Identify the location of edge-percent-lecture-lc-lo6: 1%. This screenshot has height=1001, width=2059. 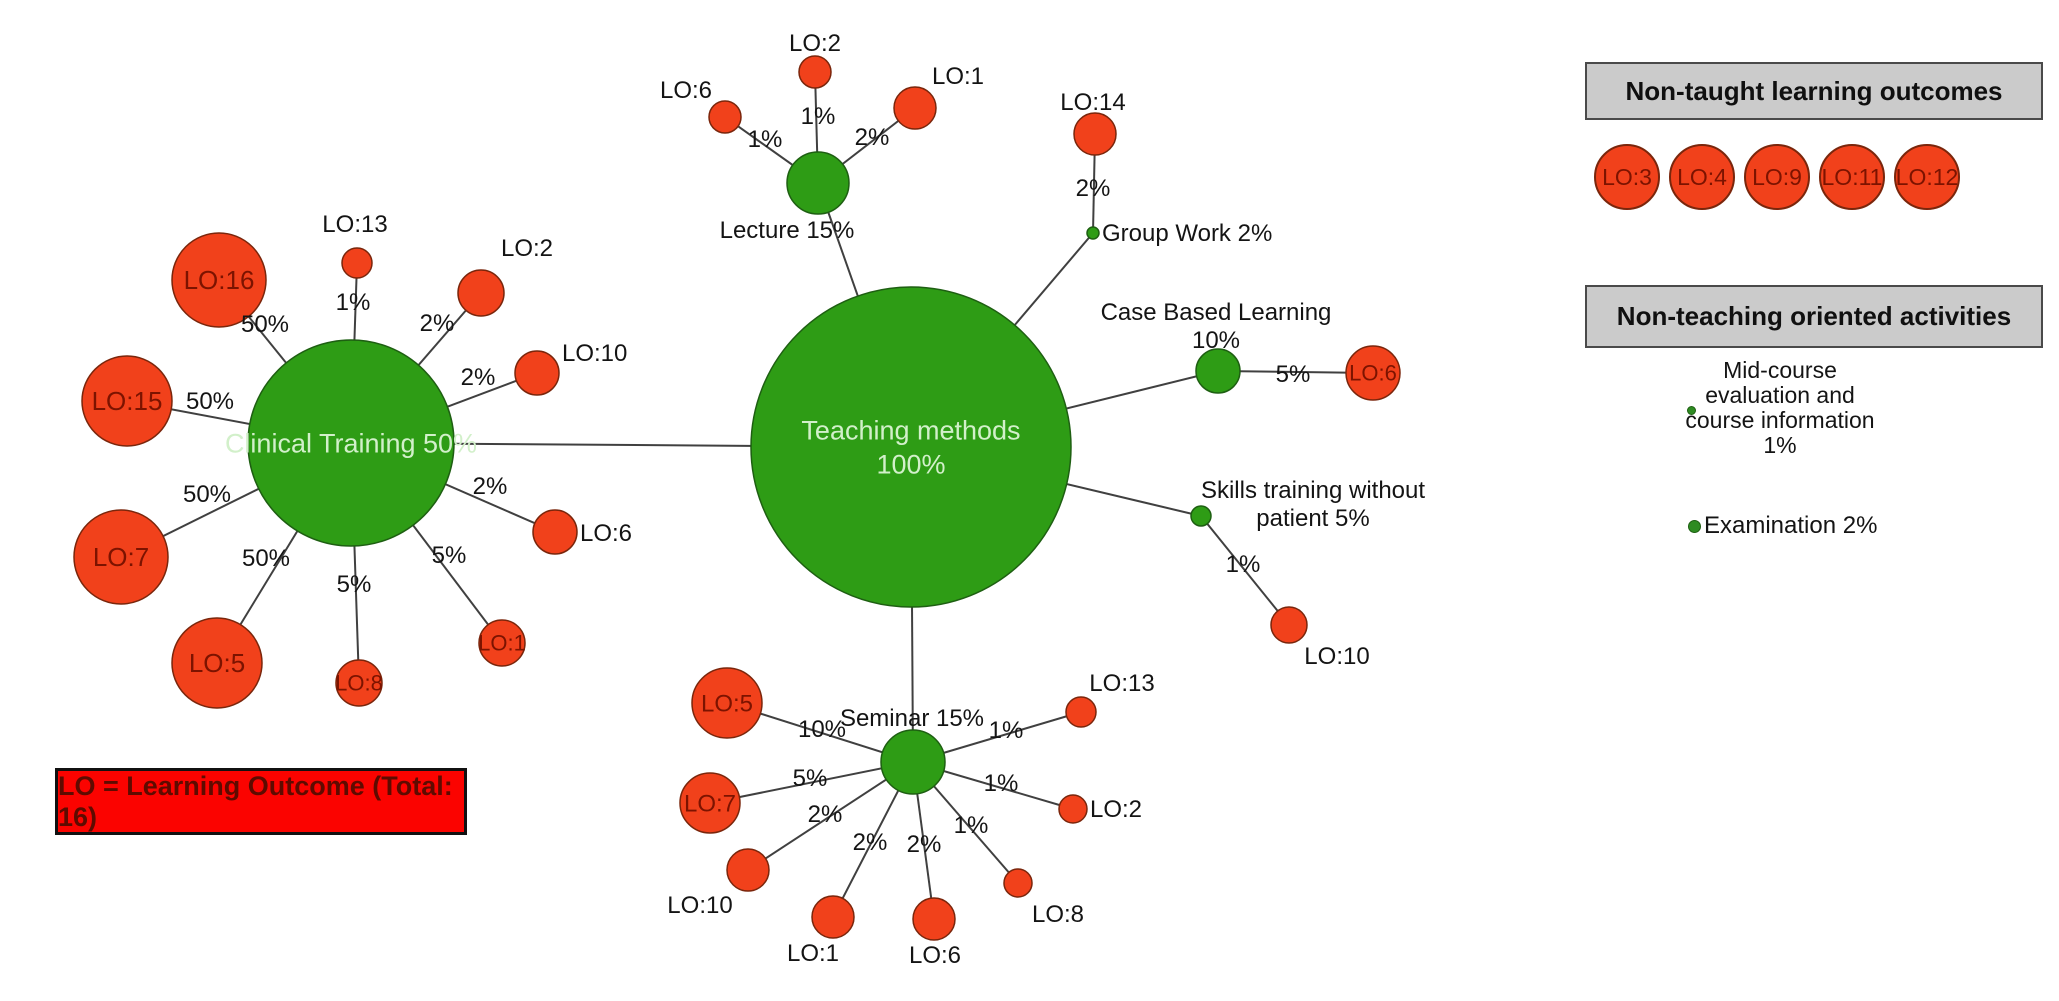
(765, 139).